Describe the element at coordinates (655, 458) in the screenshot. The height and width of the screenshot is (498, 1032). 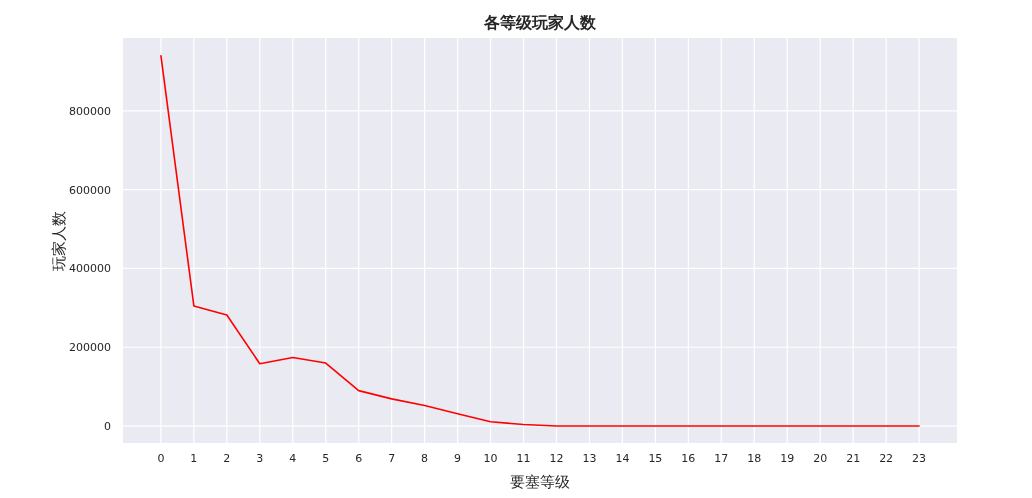
I see `x-tick-label: 15` at that location.